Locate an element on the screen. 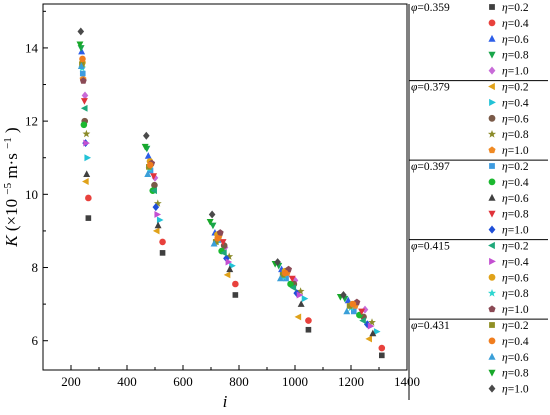 This screenshot has width=550, height=415. y-axis-label: K (×10 −5 m·s −1 ) is located at coordinates (10, 187).